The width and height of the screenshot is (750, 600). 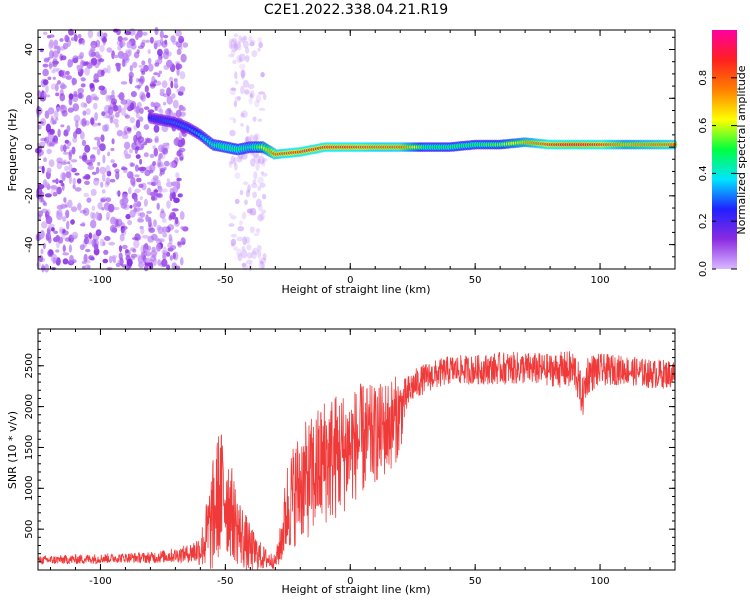 I want to click on snr-xtick-label: 50, so click(x=475, y=581).